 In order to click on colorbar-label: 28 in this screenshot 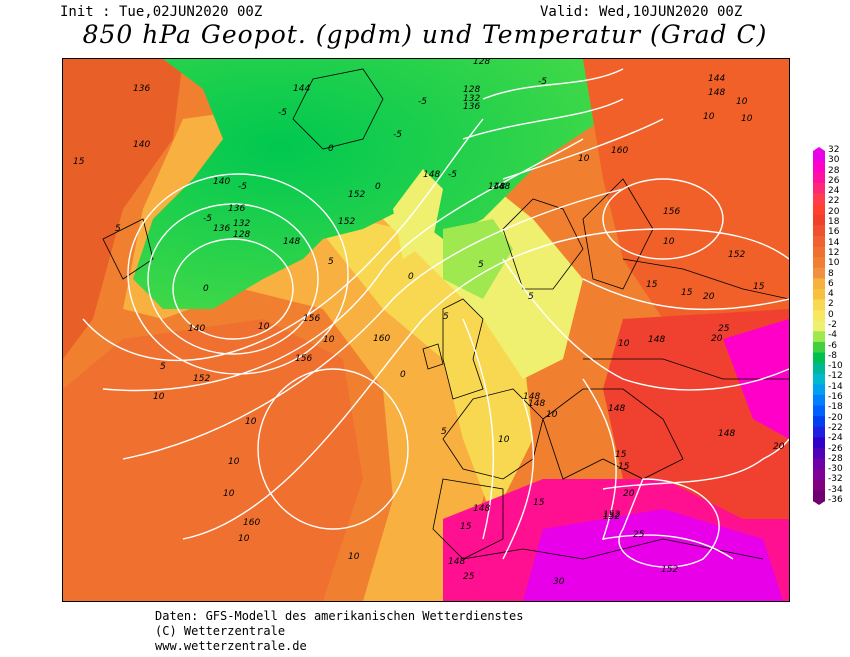, I will do `click(834, 170)`.